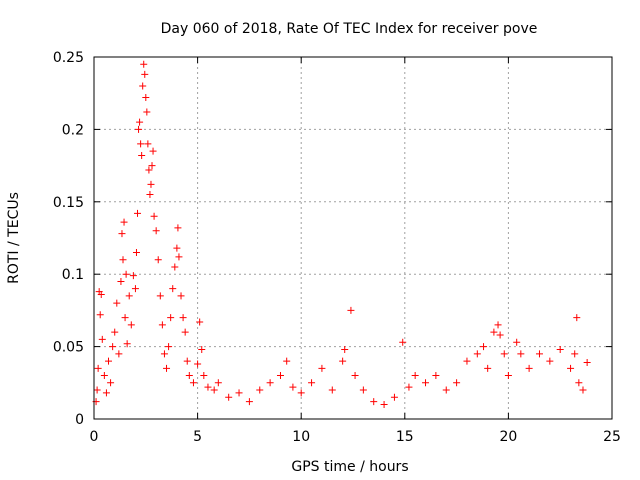 Image resolution: width=640 pixels, height=480 pixels. What do you see at coordinates (94, 437) in the screenshot?
I see `x-tick-label: 0` at bounding box center [94, 437].